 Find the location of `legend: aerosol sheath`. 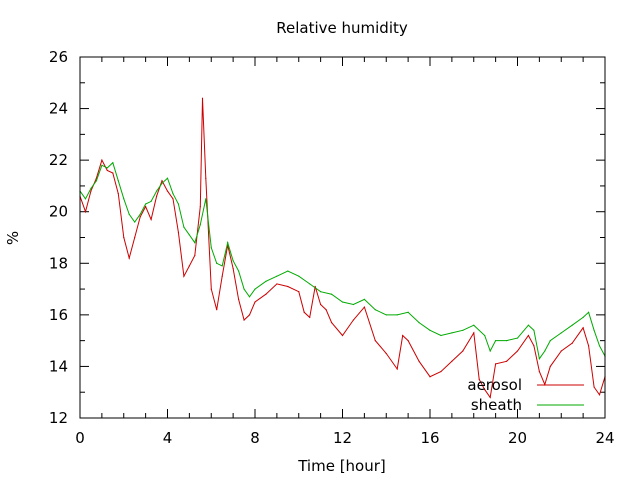

legend: aerosol sheath is located at coordinates (525, 395).